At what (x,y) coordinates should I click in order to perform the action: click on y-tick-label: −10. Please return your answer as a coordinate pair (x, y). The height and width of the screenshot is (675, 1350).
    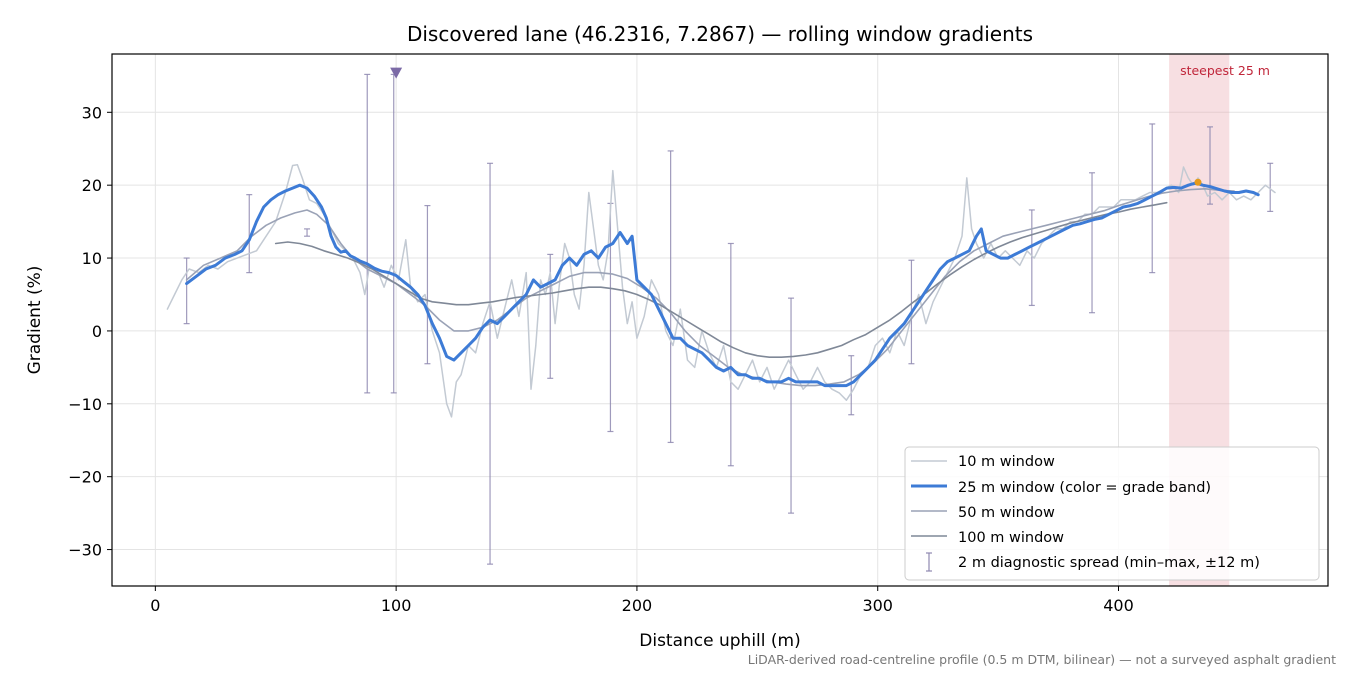
    Looking at the image, I should click on (85, 404).